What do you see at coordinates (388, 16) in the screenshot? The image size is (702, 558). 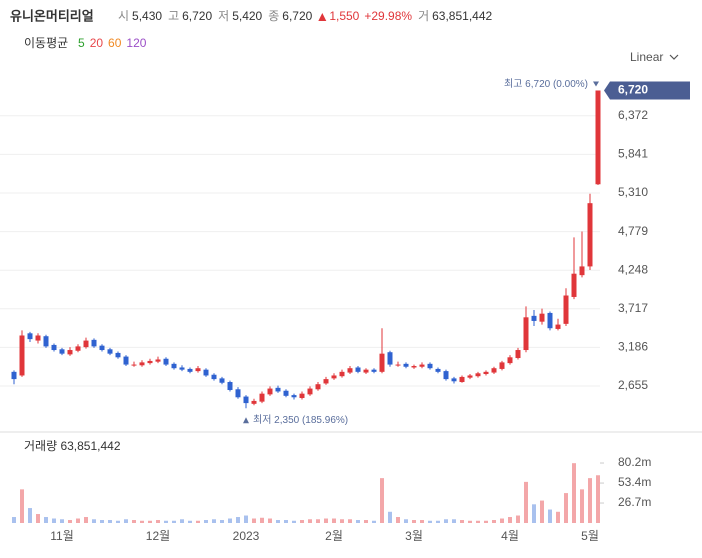 I see `change-pct: +29.98%` at bounding box center [388, 16].